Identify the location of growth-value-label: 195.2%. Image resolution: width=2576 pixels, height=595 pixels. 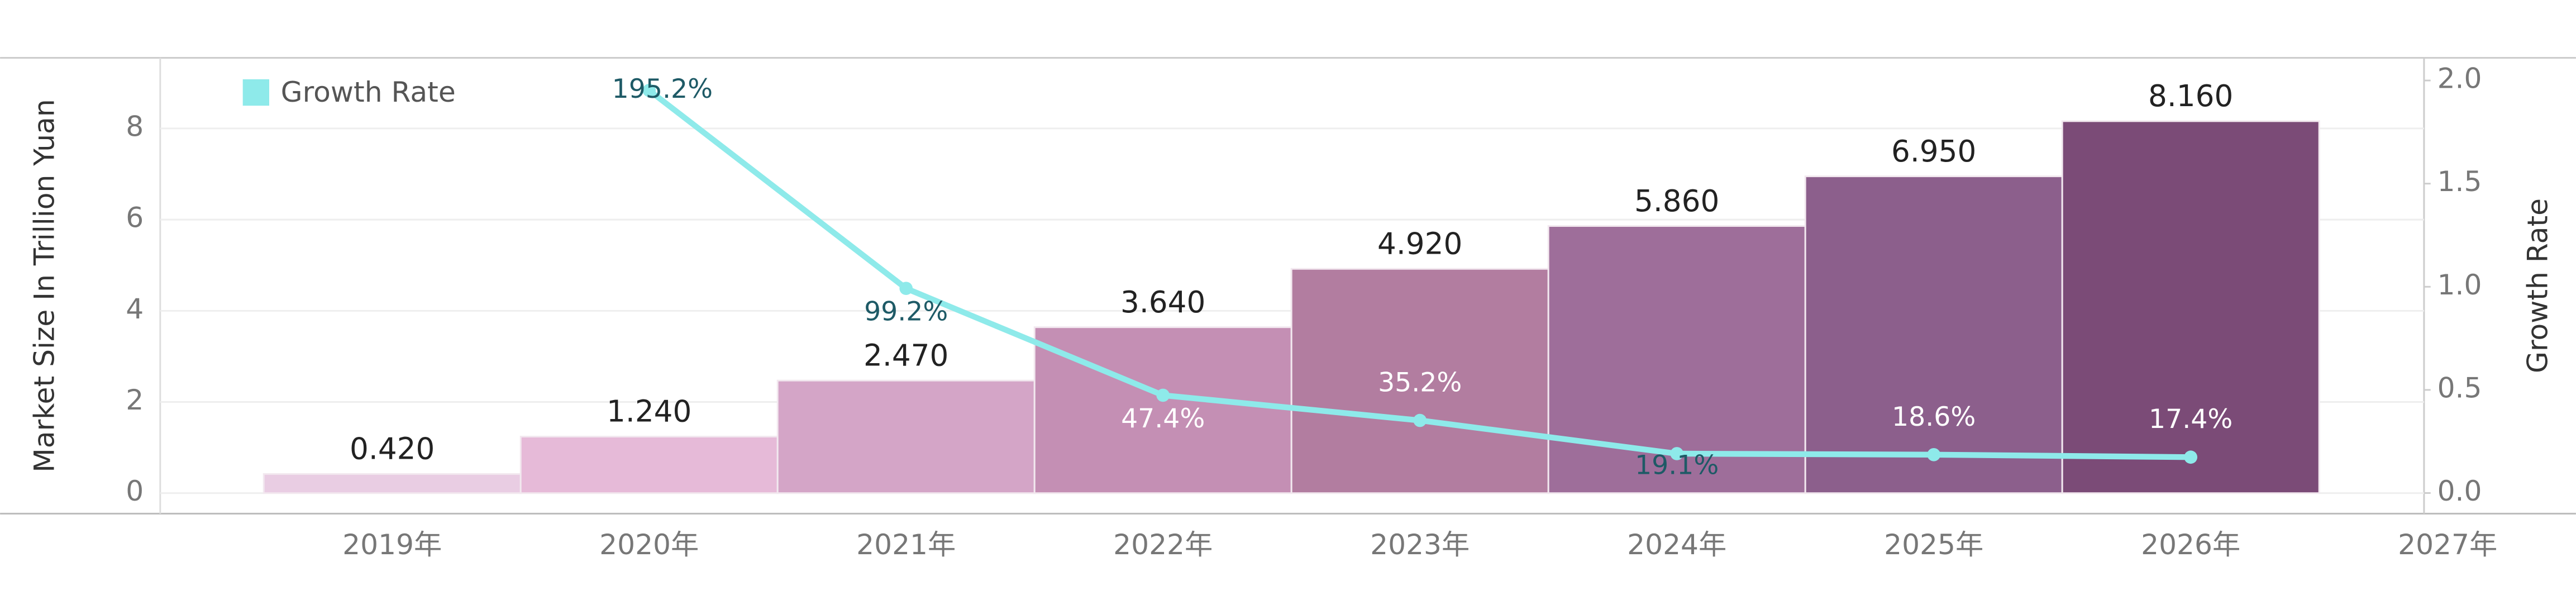
(662, 89).